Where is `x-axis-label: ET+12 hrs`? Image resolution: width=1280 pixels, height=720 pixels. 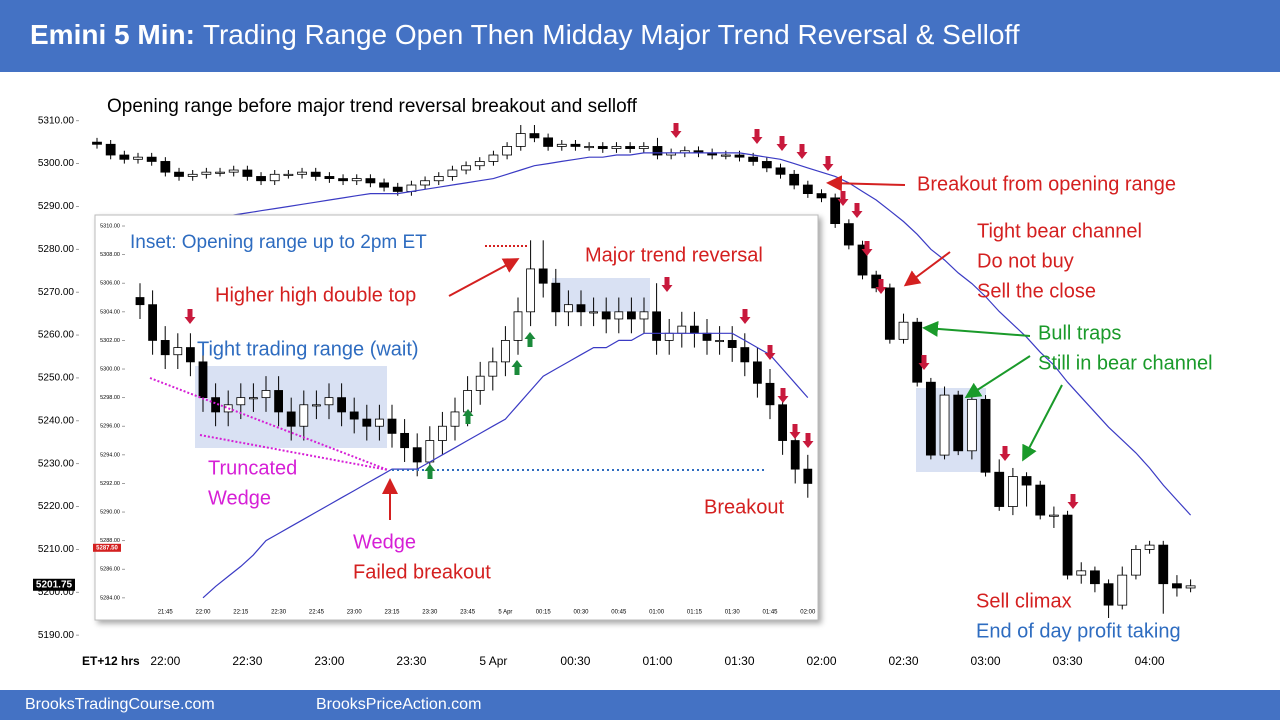 x-axis-label: ET+12 hrs is located at coordinates (111, 661).